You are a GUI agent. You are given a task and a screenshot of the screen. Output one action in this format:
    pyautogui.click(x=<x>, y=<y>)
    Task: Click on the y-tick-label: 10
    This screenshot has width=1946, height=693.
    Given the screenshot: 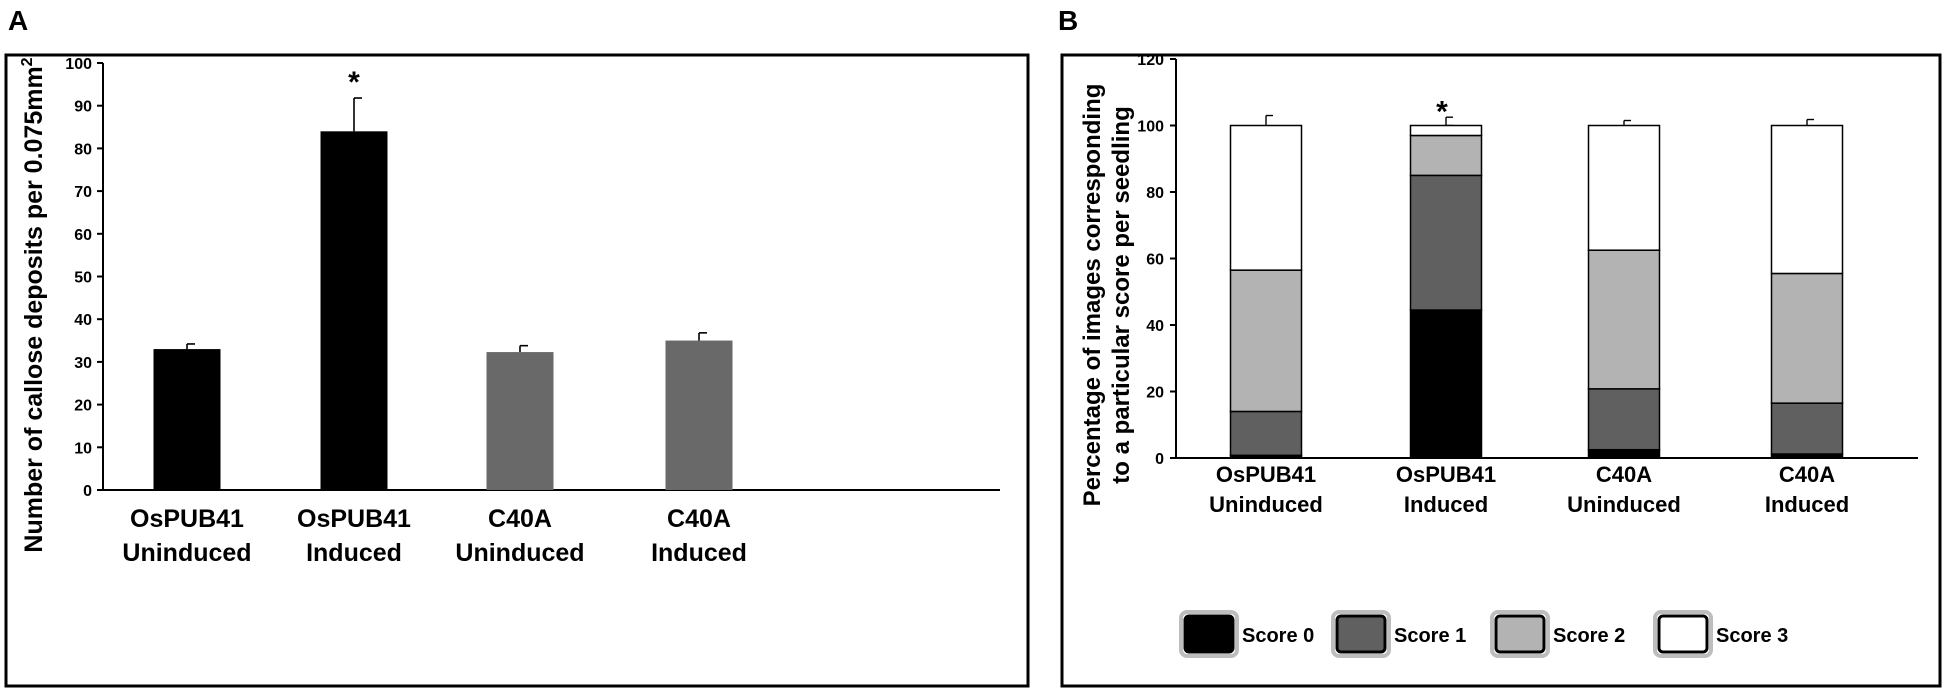 What is the action you would take?
    pyautogui.click(x=83, y=448)
    